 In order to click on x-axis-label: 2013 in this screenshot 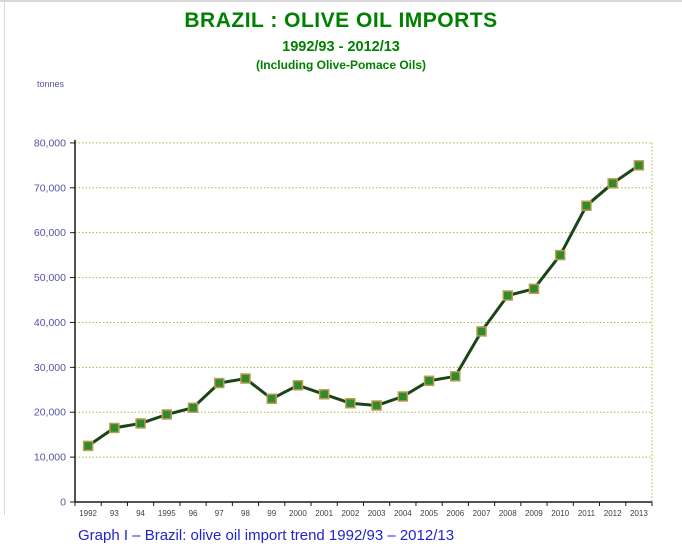, I will do `click(639, 513)`.